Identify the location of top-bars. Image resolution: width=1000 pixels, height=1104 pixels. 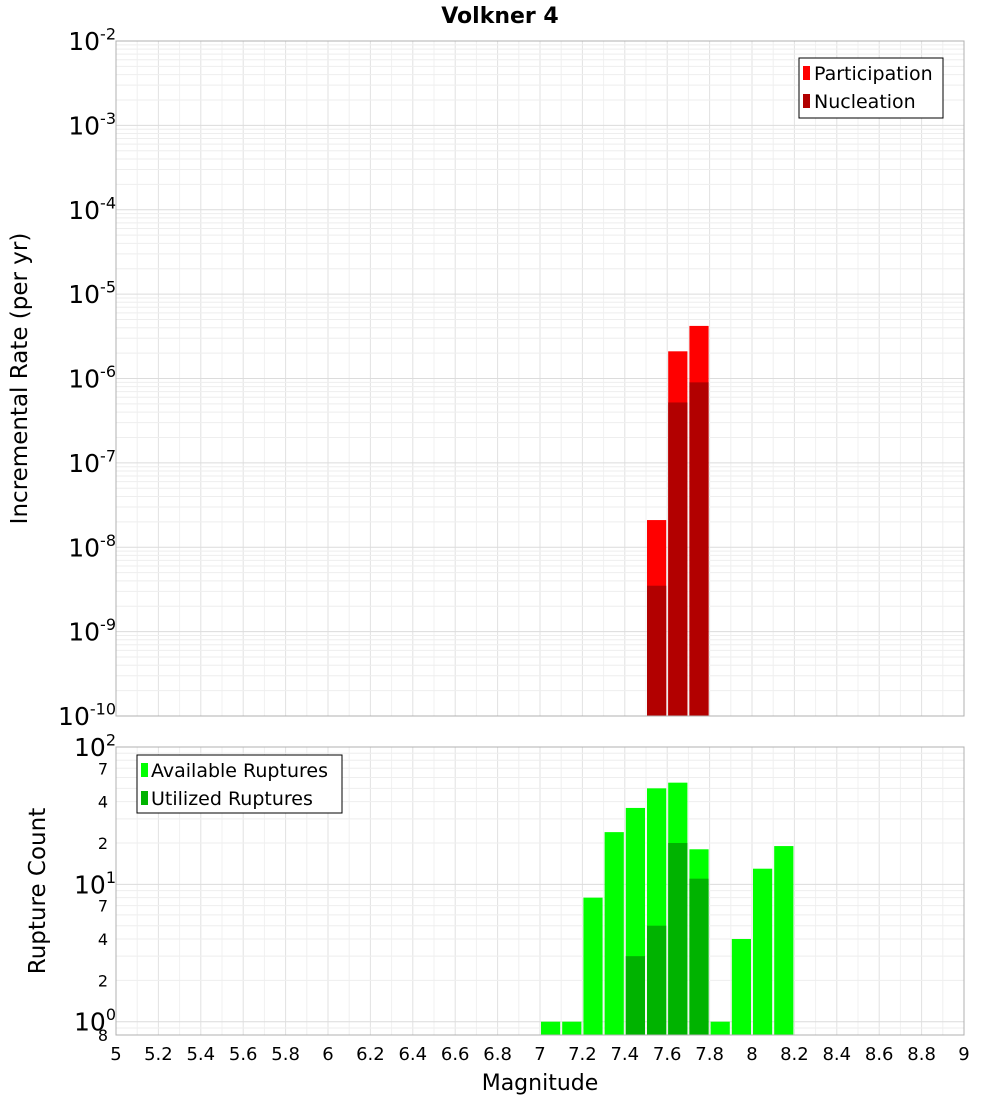
(678, 520).